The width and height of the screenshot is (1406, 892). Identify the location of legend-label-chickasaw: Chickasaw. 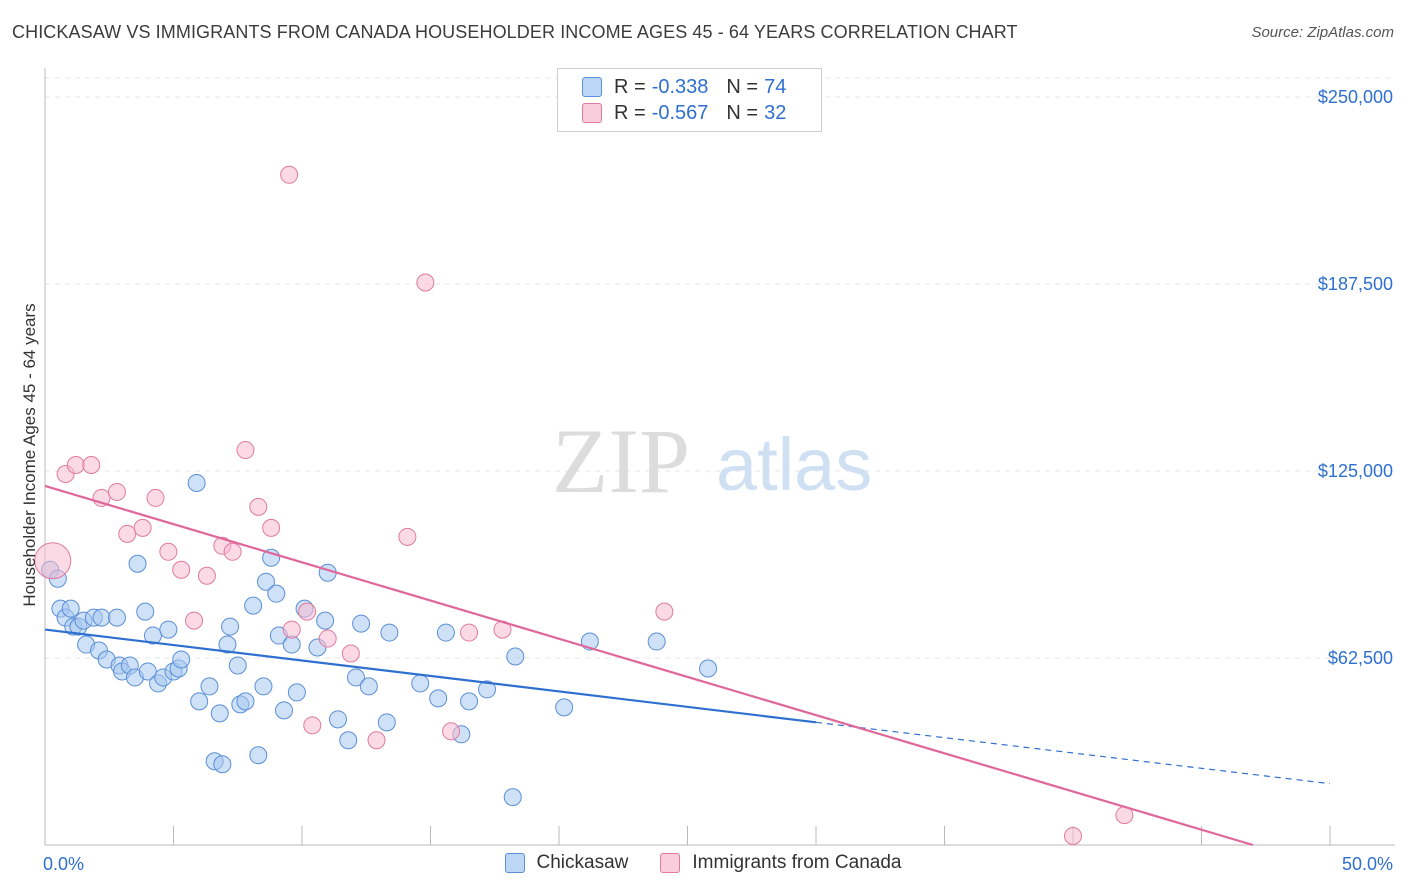
(582, 862).